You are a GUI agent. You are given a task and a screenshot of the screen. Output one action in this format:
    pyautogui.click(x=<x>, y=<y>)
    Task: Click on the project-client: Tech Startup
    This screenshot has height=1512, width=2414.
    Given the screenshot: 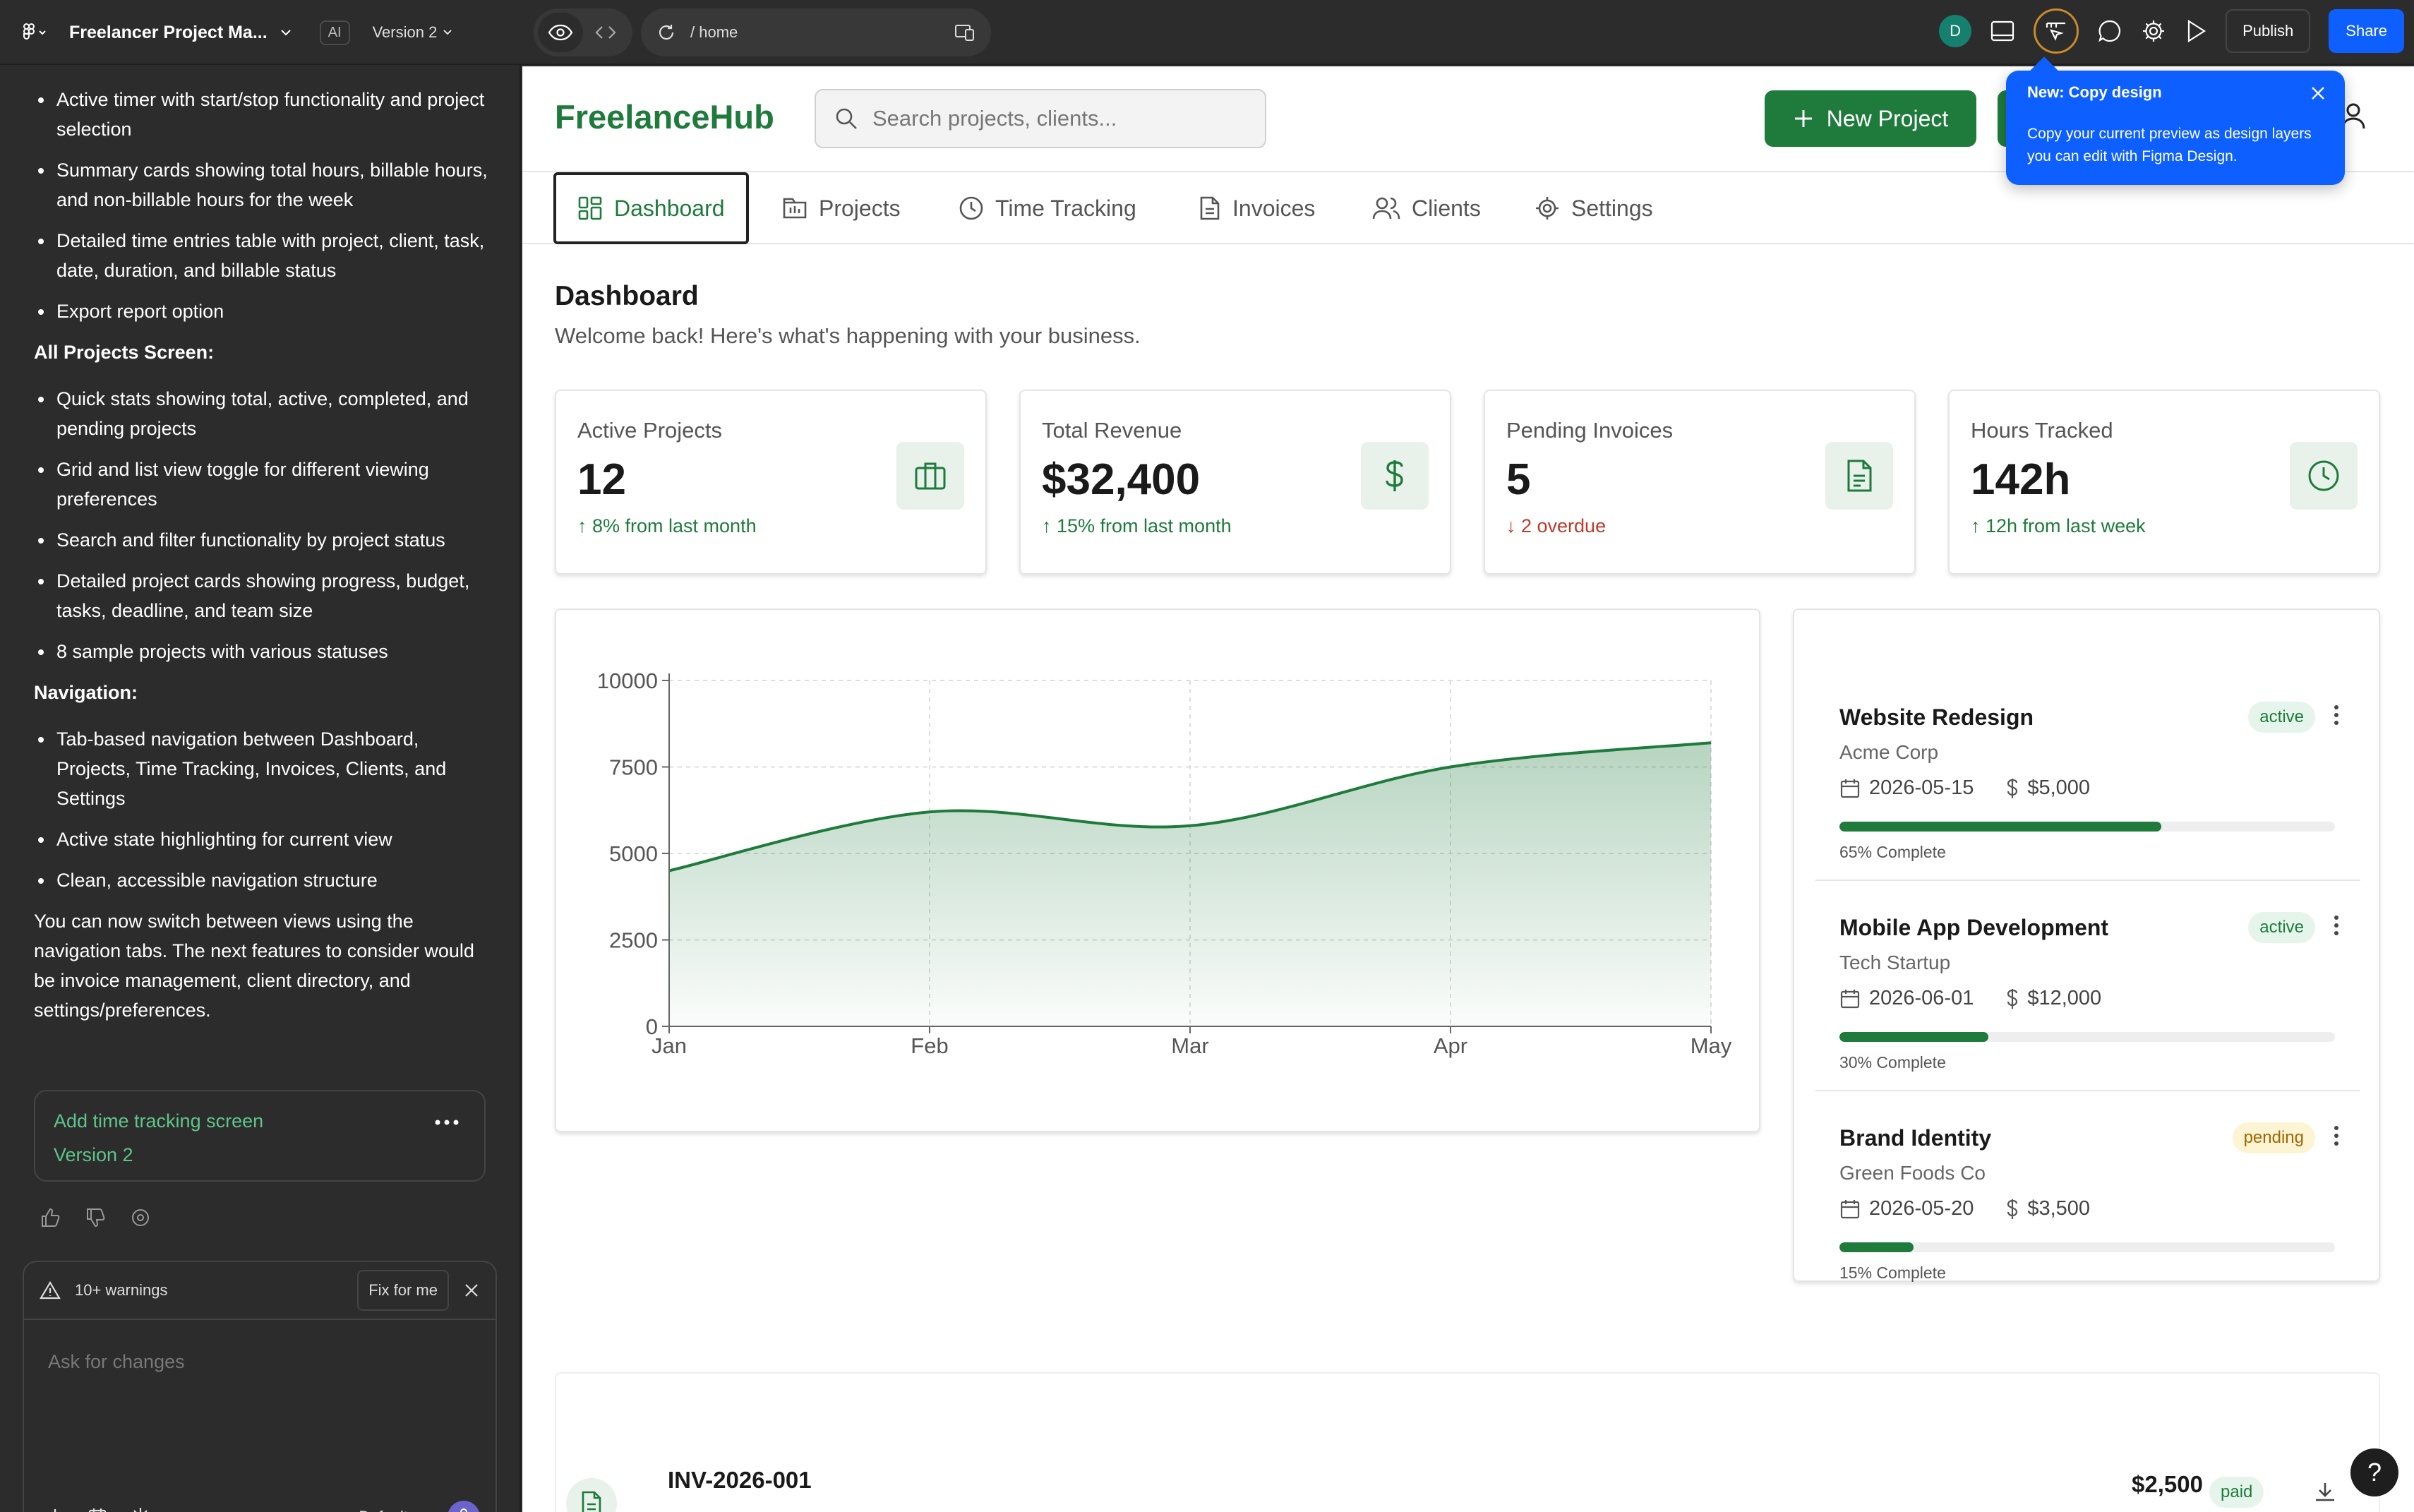 What is the action you would take?
    pyautogui.click(x=1895, y=963)
    